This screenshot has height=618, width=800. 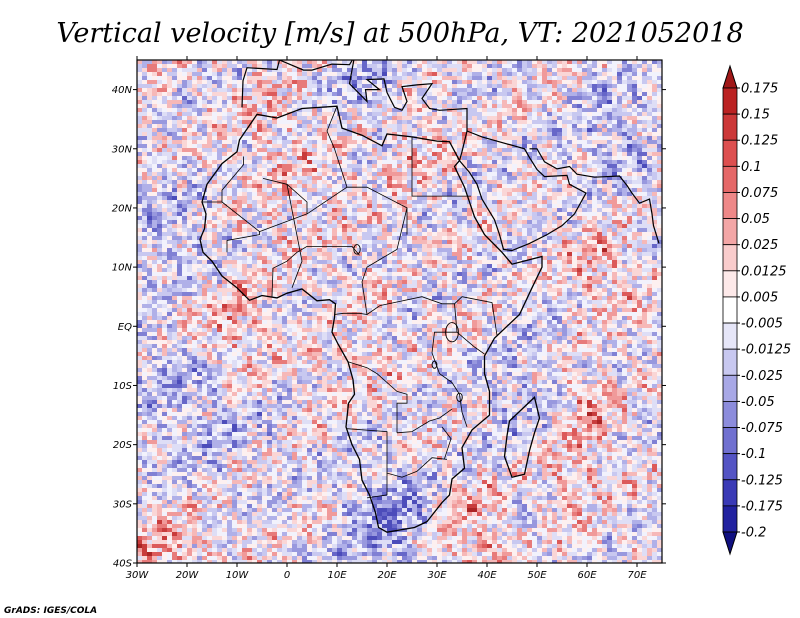 What do you see at coordinates (123, 445) in the screenshot?
I see `y-tick-label: 20S` at bounding box center [123, 445].